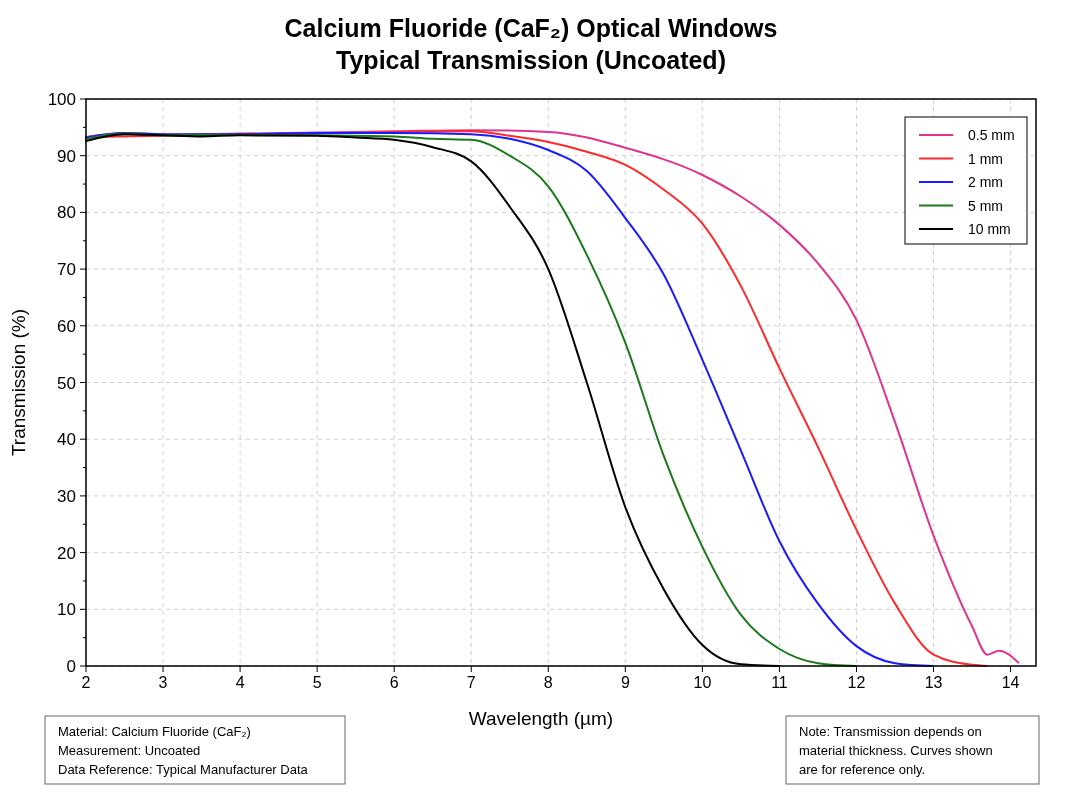 Image resolution: width=1067 pixels, height=800 pixels. I want to click on y-tick-label: 60, so click(66, 326).